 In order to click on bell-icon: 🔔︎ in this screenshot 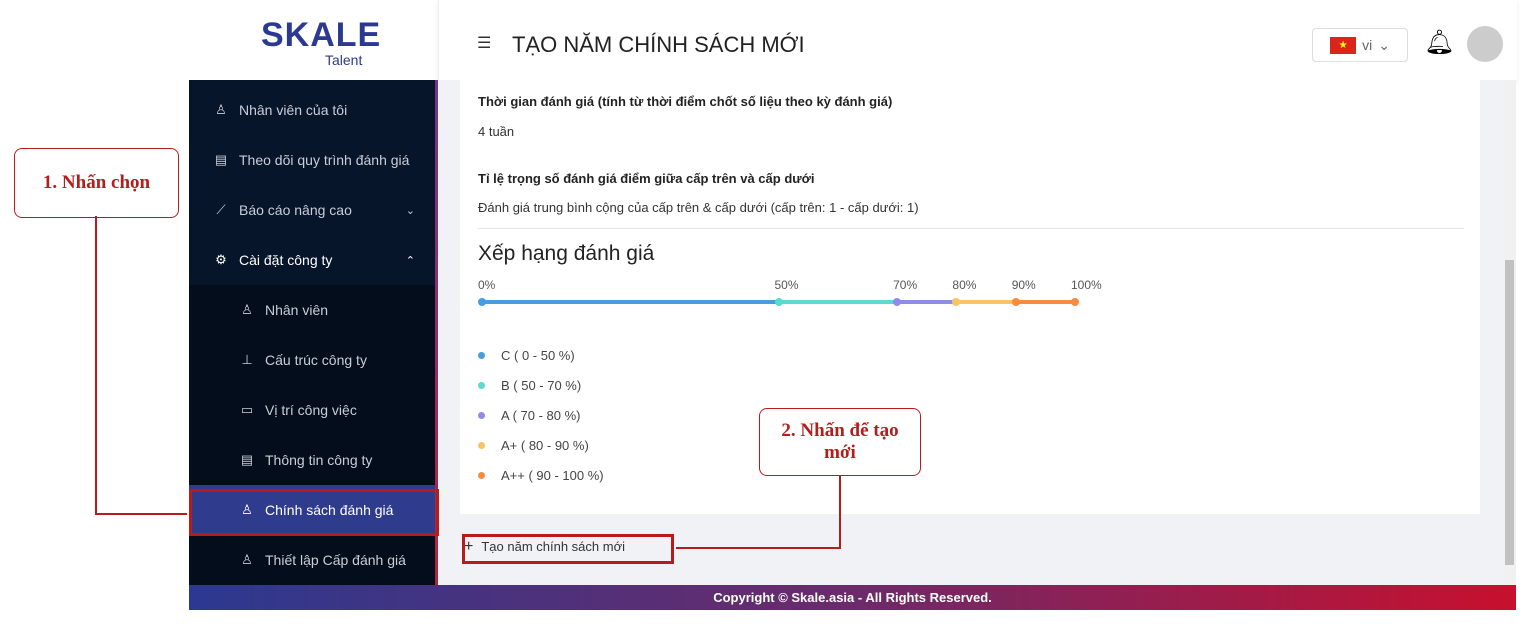, I will do `click(1439, 42)`.